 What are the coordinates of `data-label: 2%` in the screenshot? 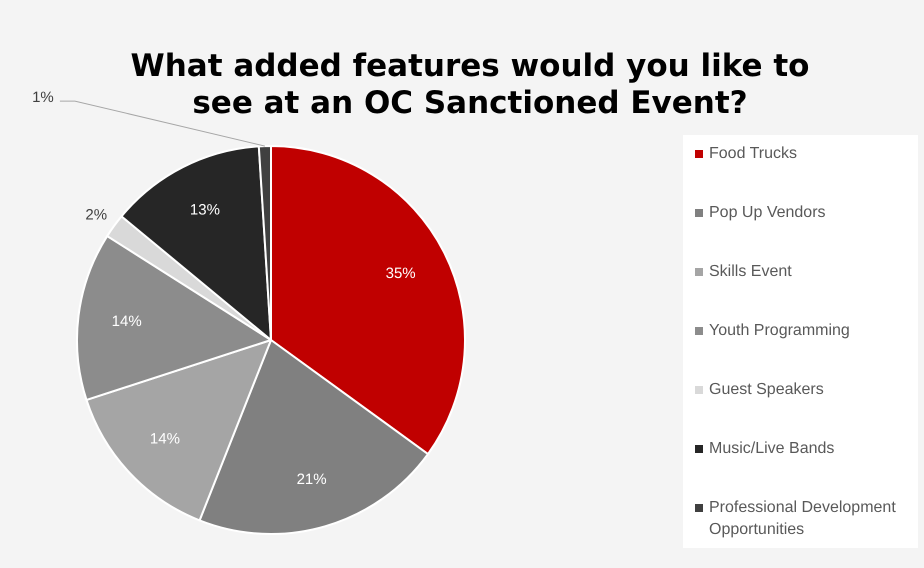 It's located at (96, 215).